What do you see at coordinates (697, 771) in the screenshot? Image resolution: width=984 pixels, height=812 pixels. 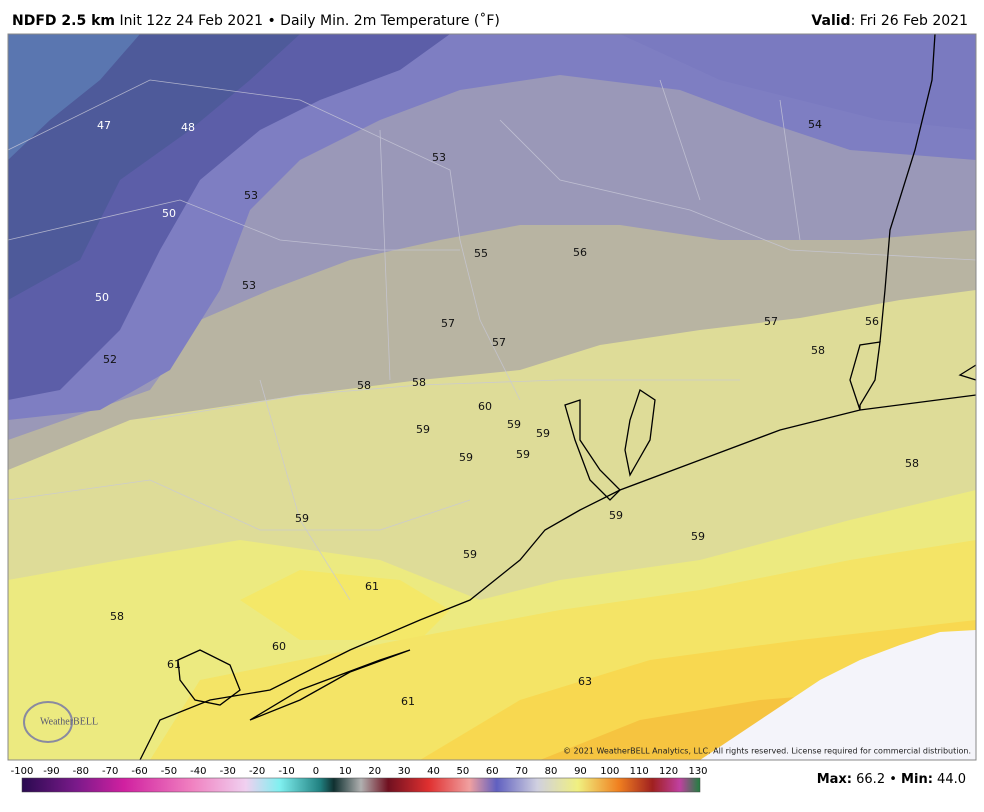 I see `colorbar-tick-label: 130` at bounding box center [697, 771].